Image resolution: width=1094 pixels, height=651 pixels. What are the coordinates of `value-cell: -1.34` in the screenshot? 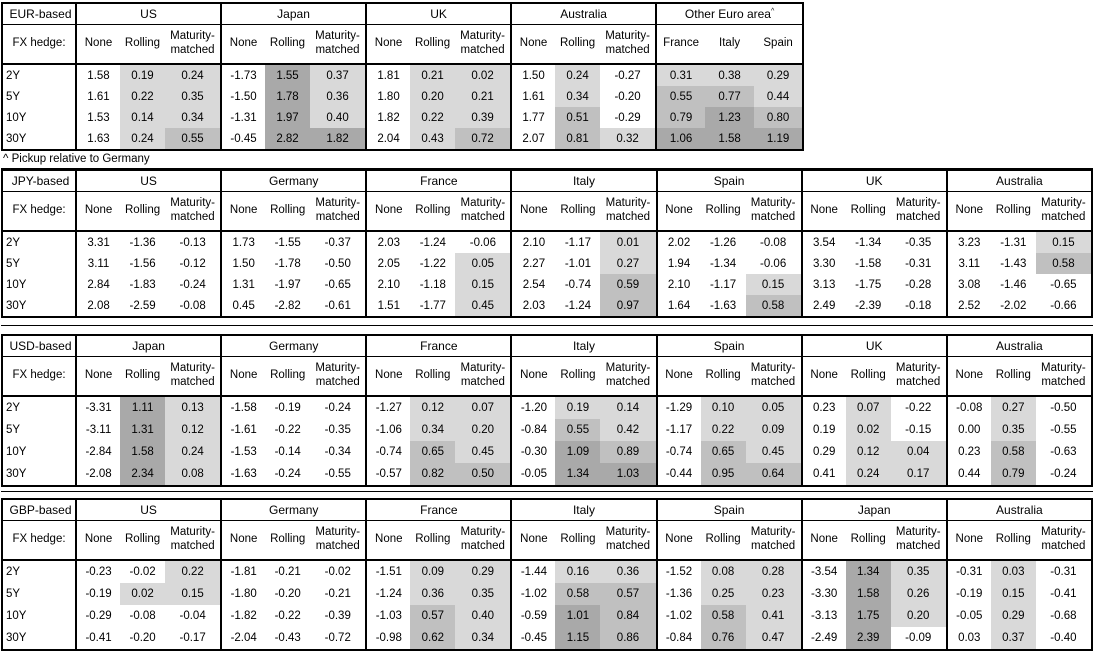 It's located at (868, 242).